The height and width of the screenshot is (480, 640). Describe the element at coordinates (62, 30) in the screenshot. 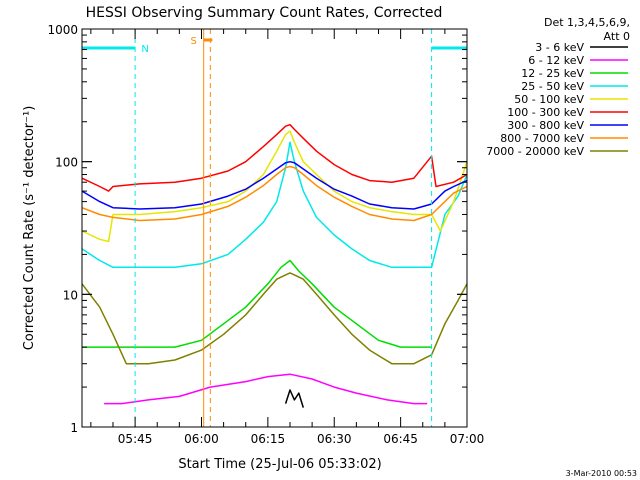

I see `y-tick-label: 1000` at that location.